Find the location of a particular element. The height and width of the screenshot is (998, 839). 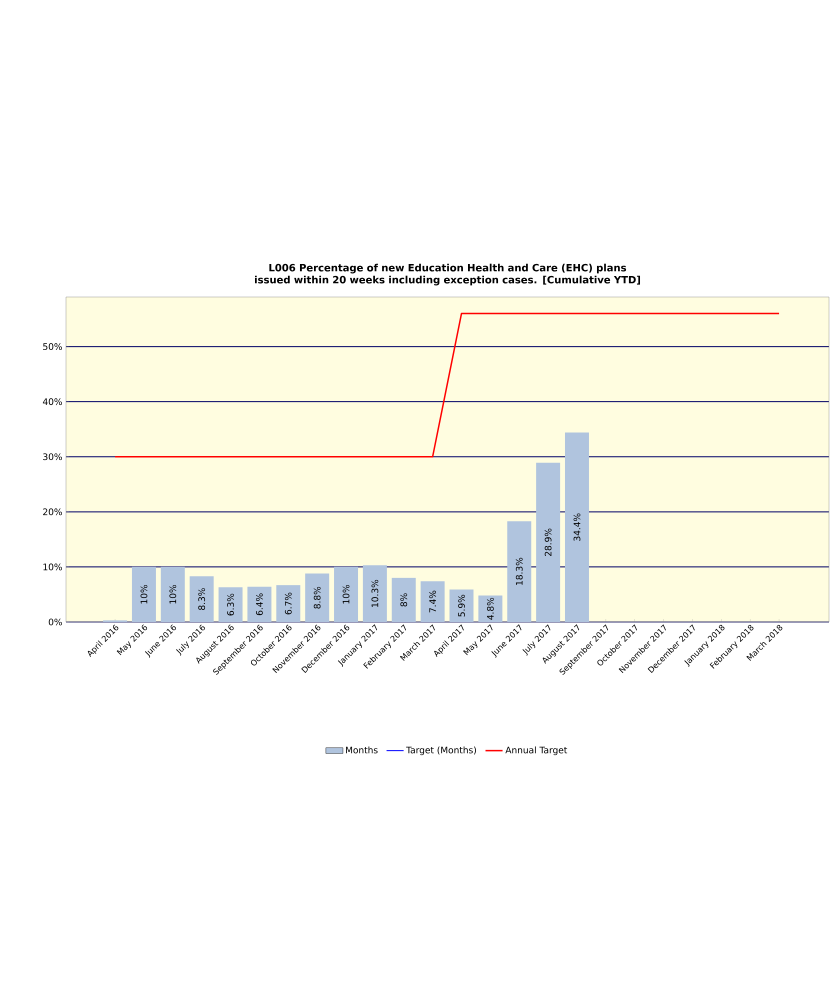

data-label: 34.4% is located at coordinates (577, 527).